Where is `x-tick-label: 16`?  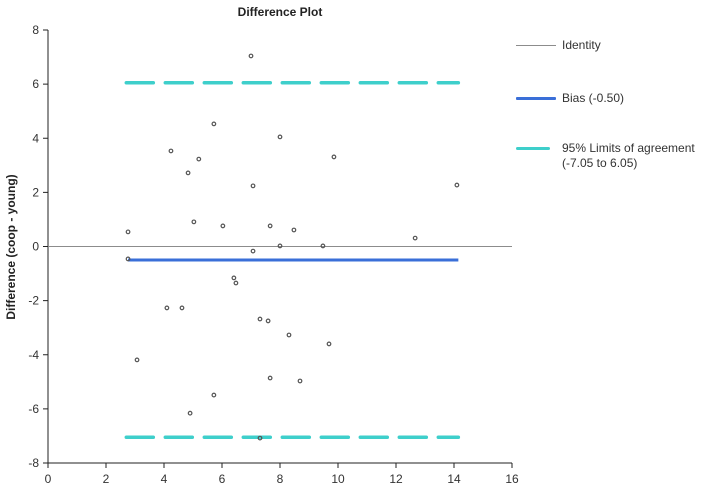
x-tick-label: 16 is located at coordinates (512, 479).